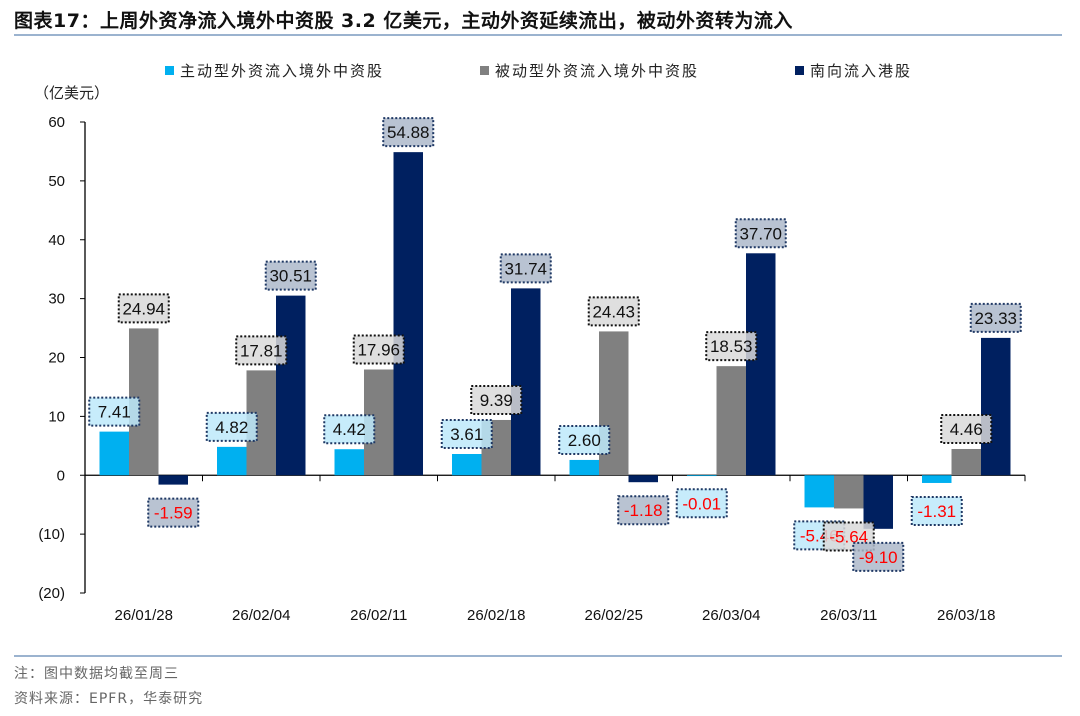  I want to click on legend-item: 南向流入港股, so click(853, 71).